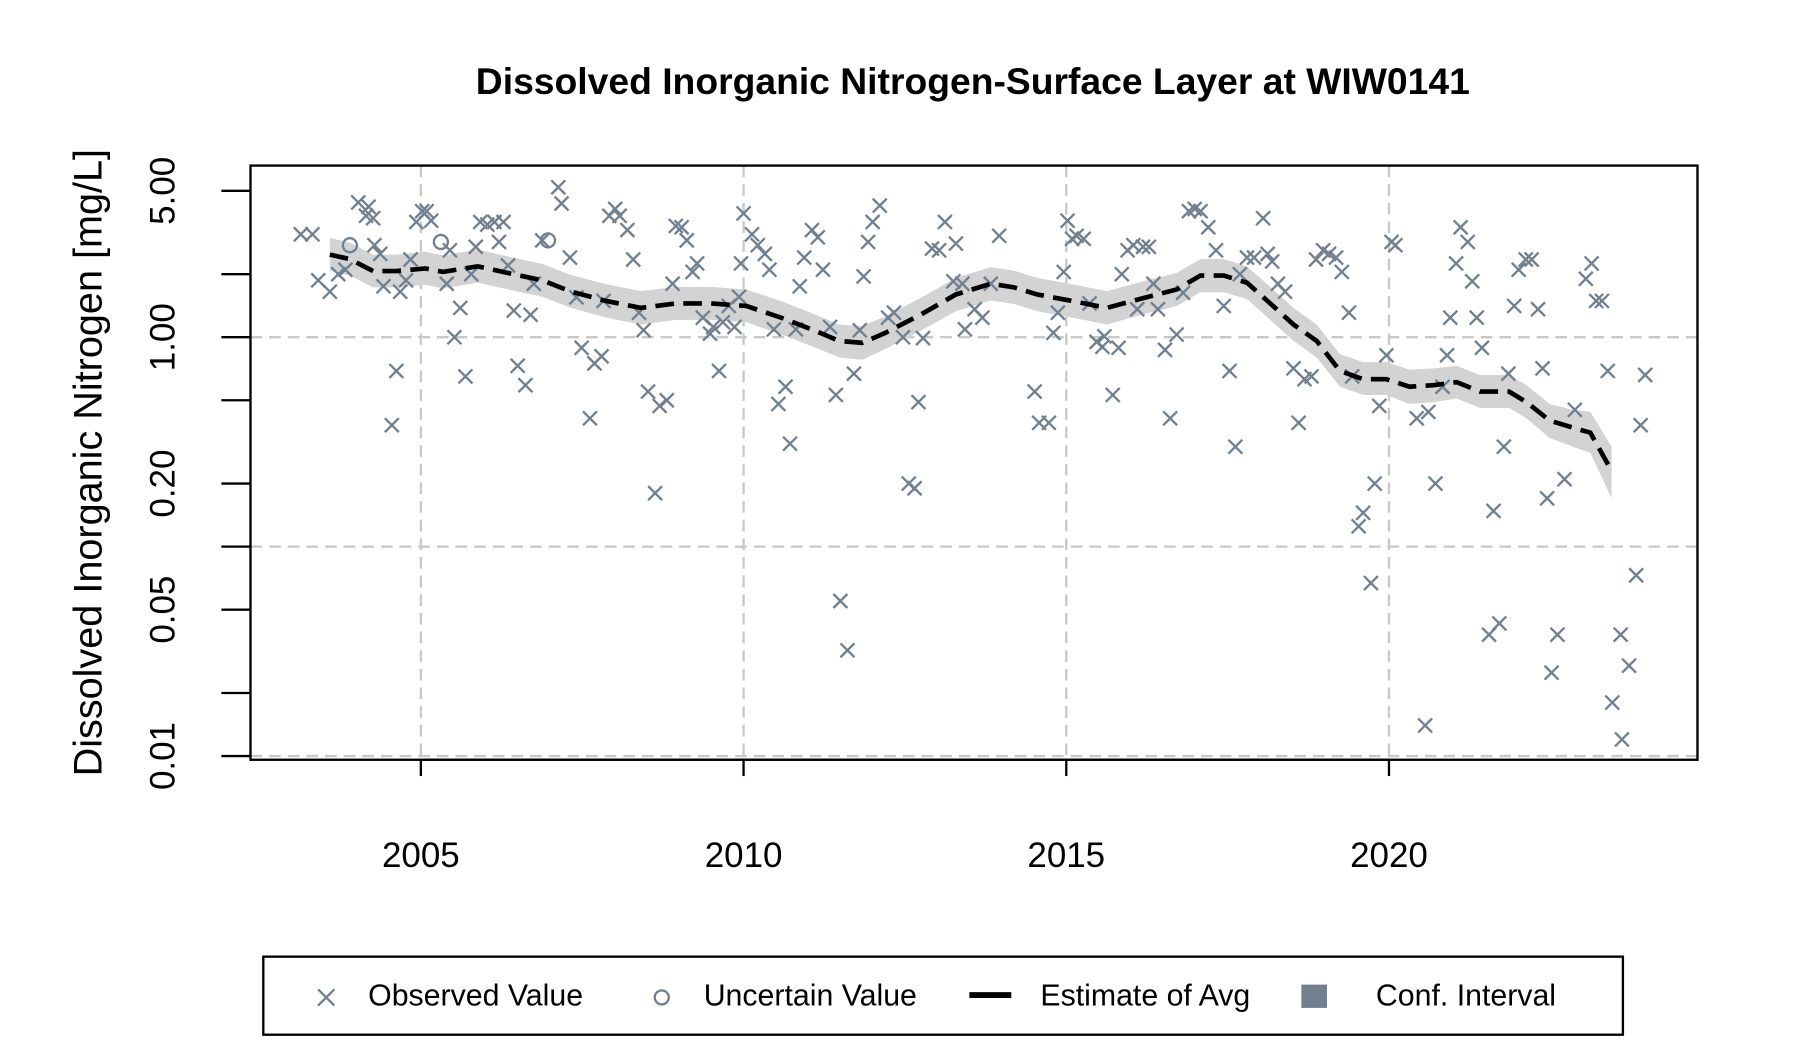 Image resolution: width=1800 pixels, height=1050 pixels. What do you see at coordinates (163, 191) in the screenshot?
I see `y-tick-label: 5.00` at bounding box center [163, 191].